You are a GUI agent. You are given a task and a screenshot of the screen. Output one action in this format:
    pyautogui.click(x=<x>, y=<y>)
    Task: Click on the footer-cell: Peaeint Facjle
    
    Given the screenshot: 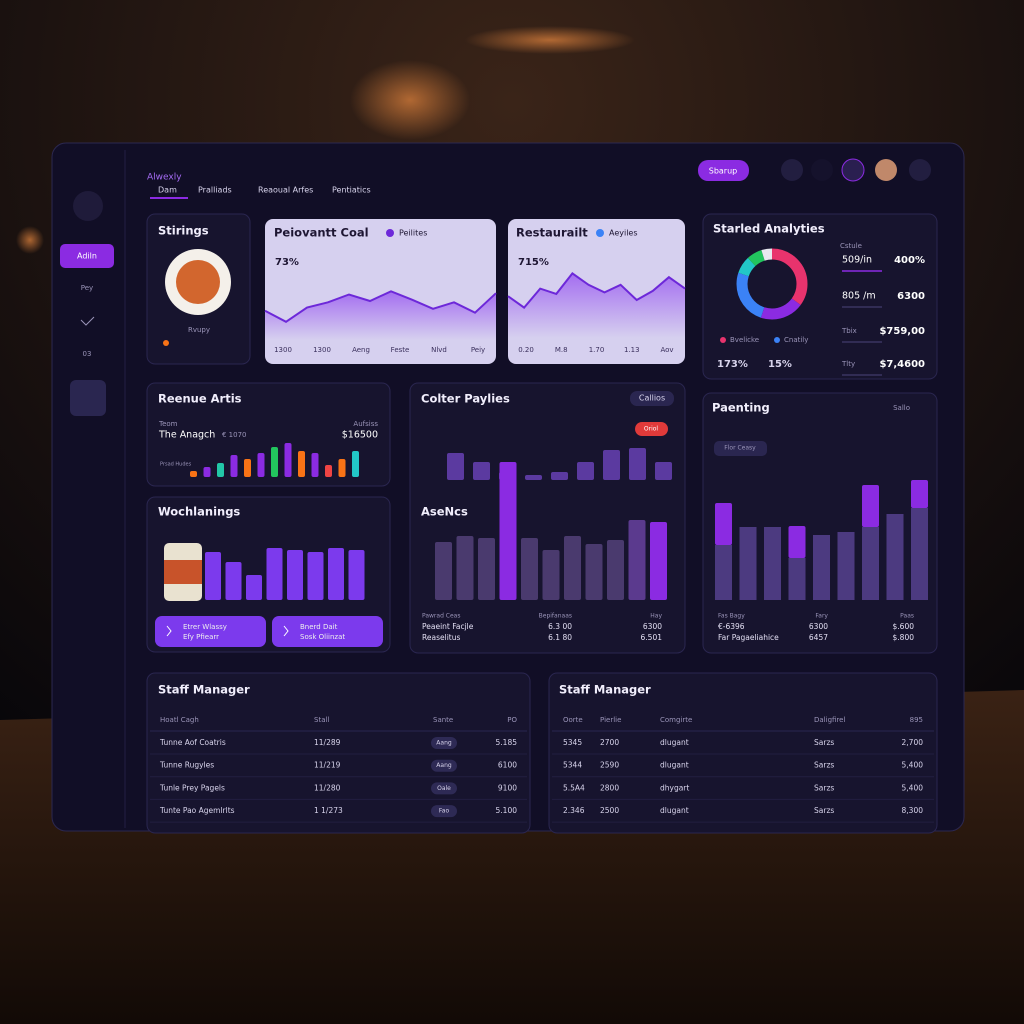 What is the action you would take?
    pyautogui.click(x=448, y=626)
    